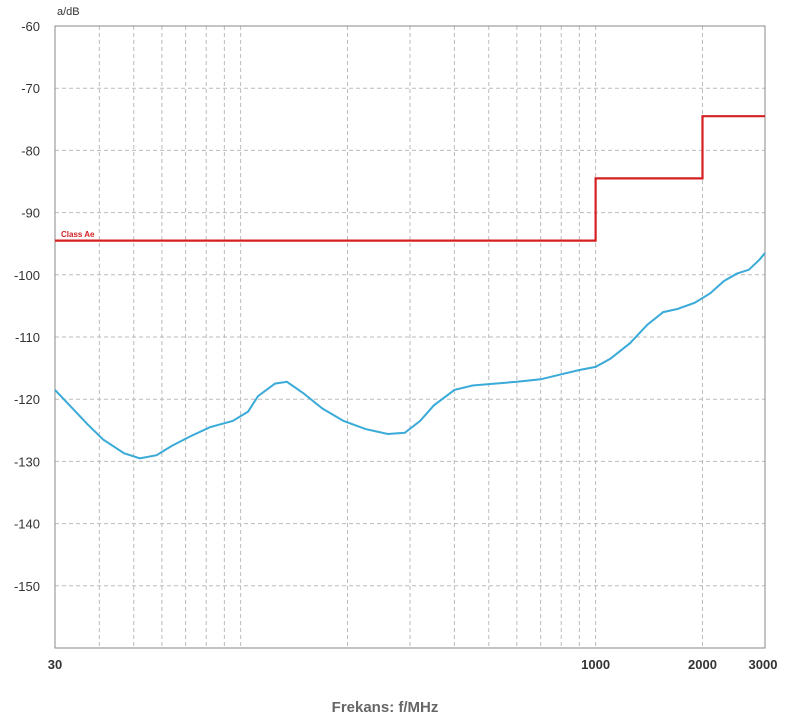 The image size is (800, 720). Describe the element at coordinates (27, 586) in the screenshot. I see `y-tick-label: -150` at that location.